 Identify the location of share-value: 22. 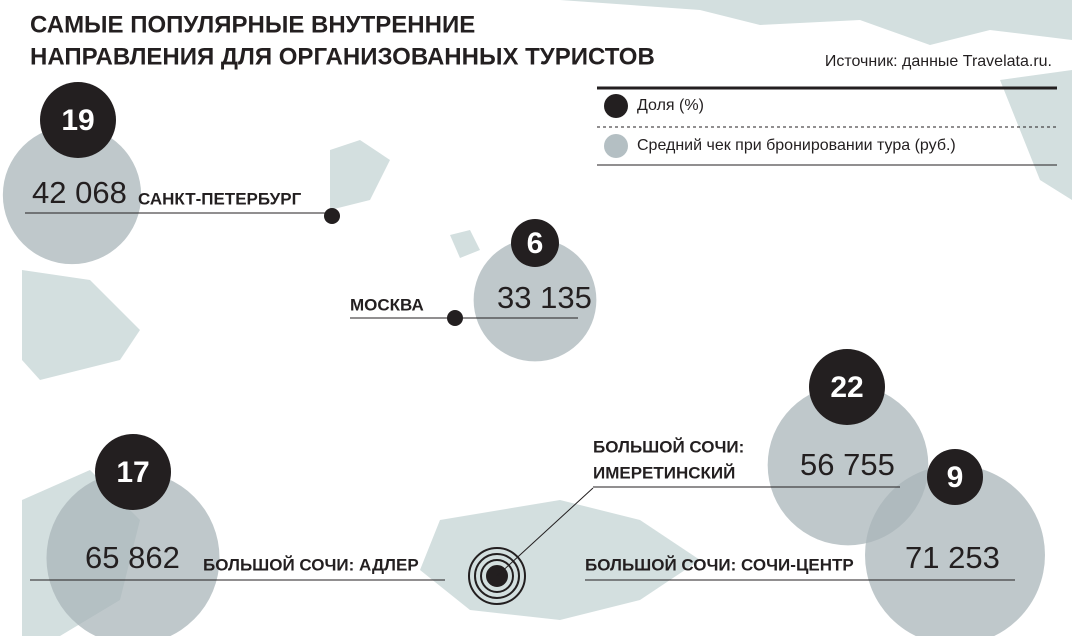
(846, 387).